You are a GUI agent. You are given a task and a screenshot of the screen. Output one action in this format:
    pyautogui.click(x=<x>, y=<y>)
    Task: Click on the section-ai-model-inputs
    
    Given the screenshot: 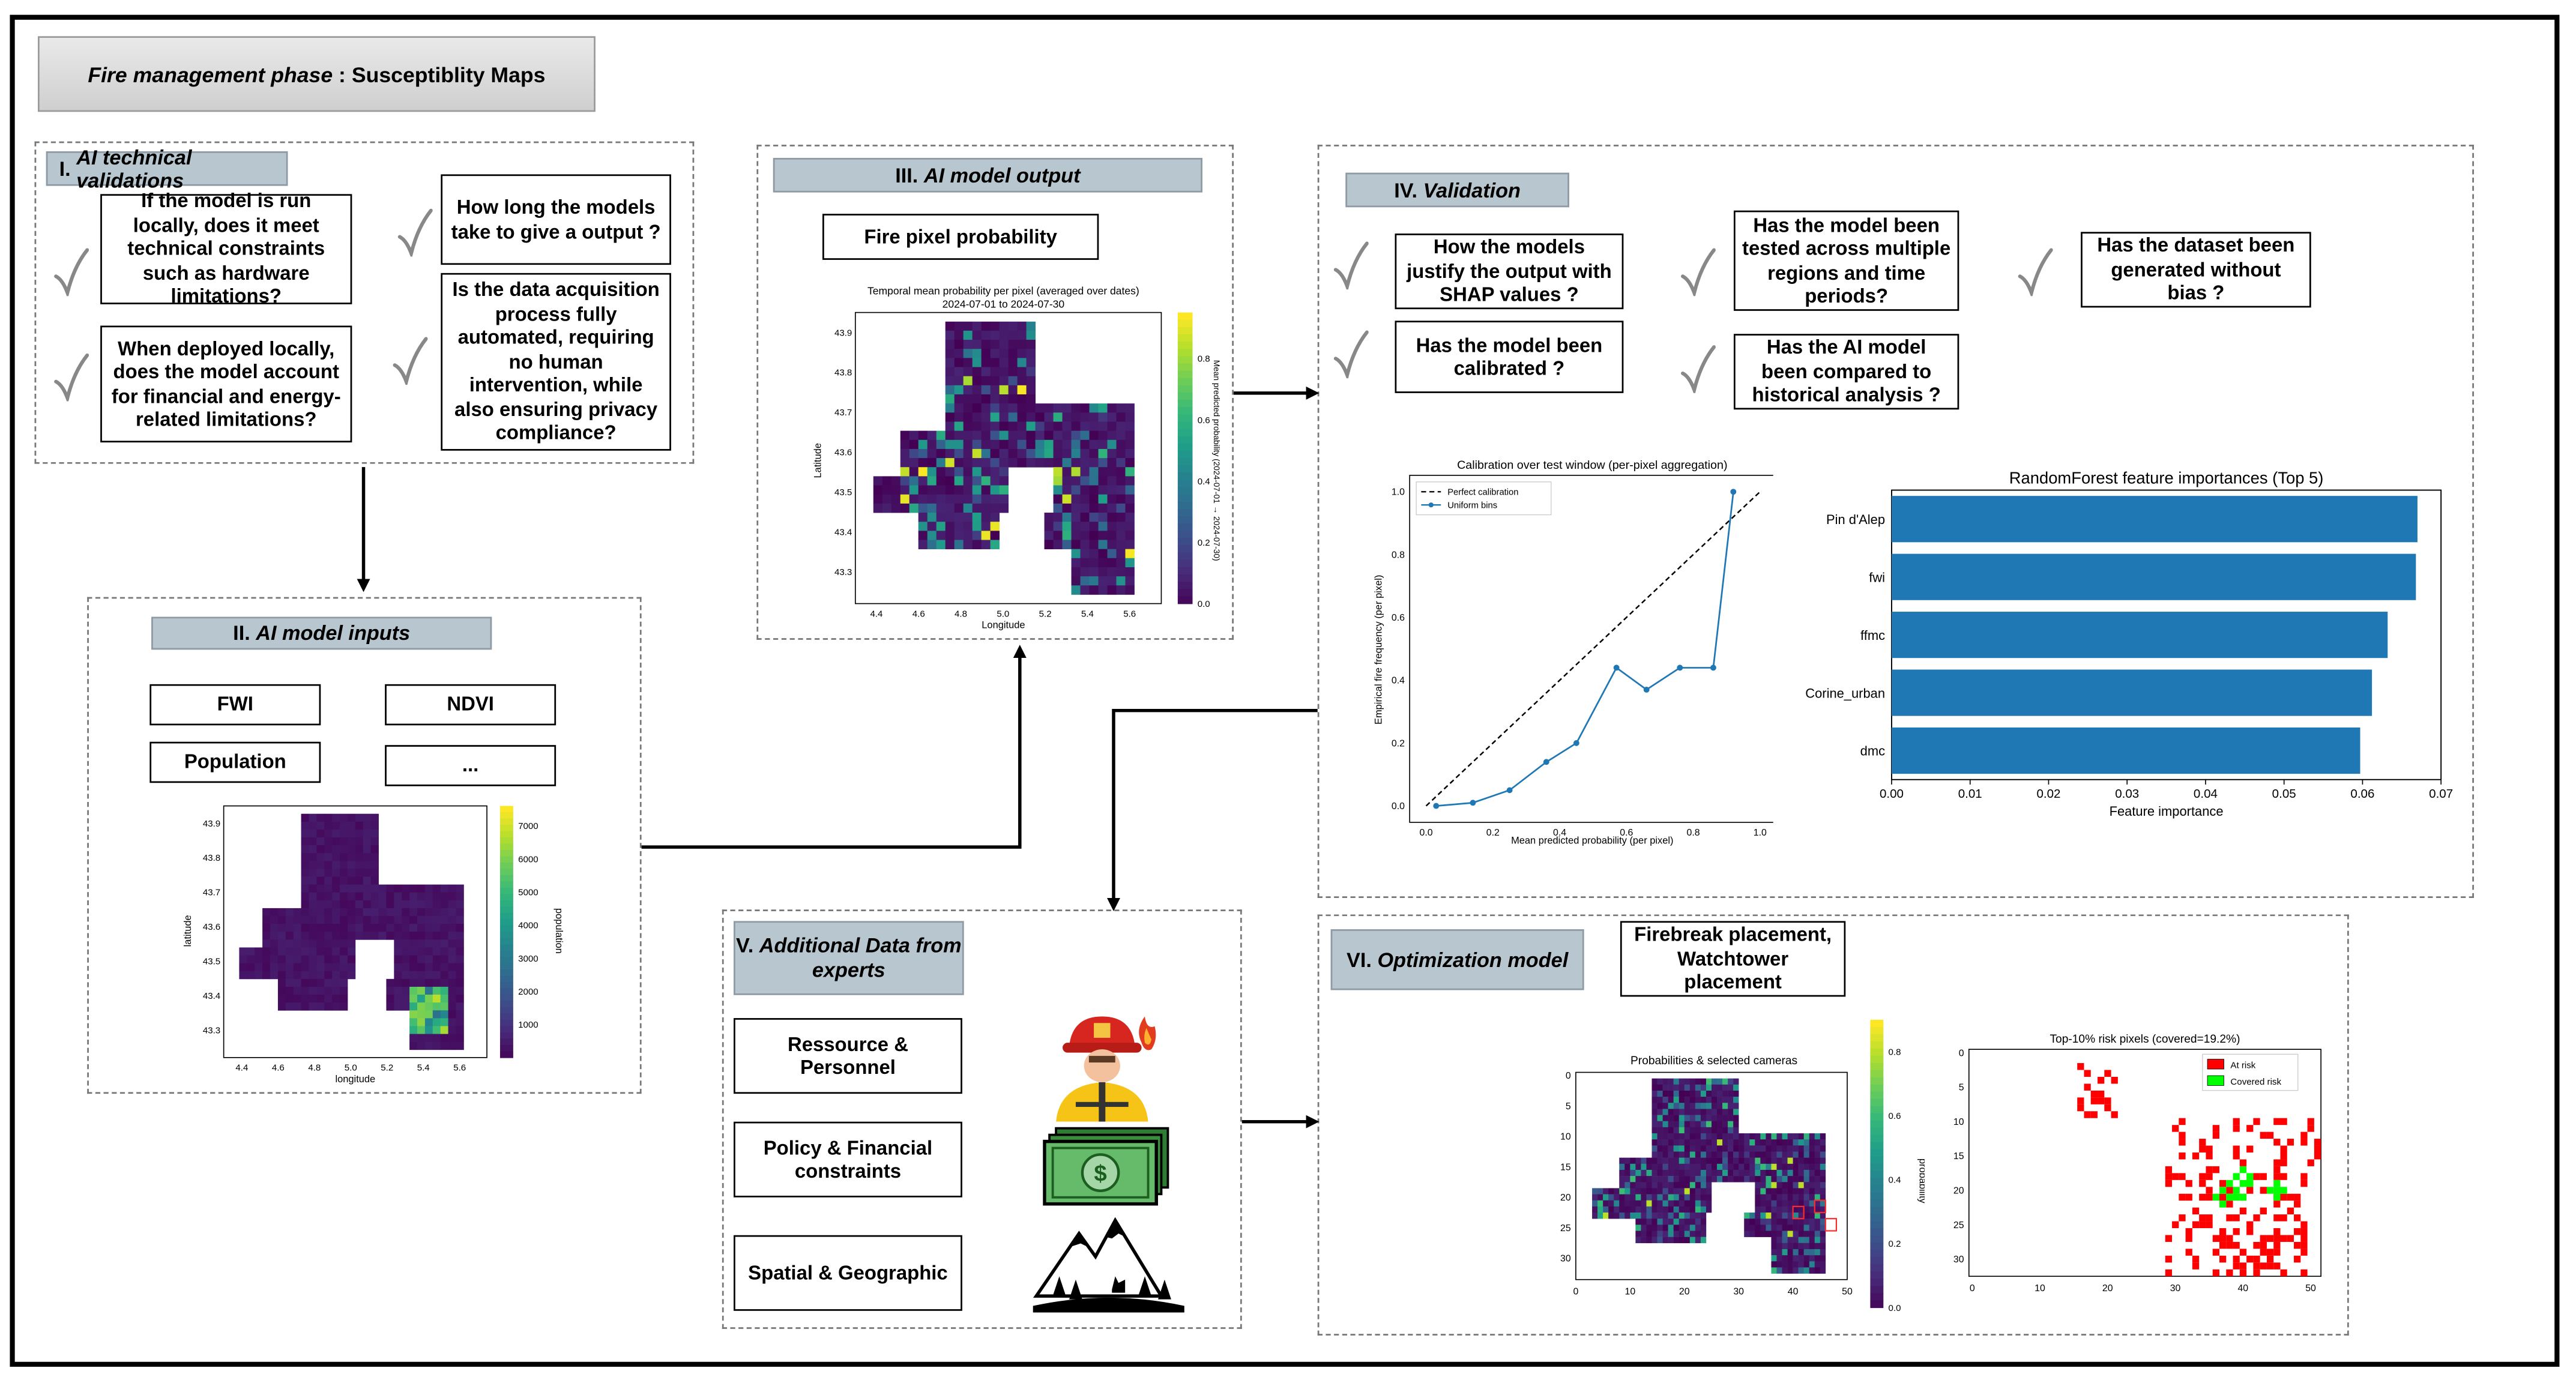 What is the action you would take?
    pyautogui.click(x=364, y=845)
    